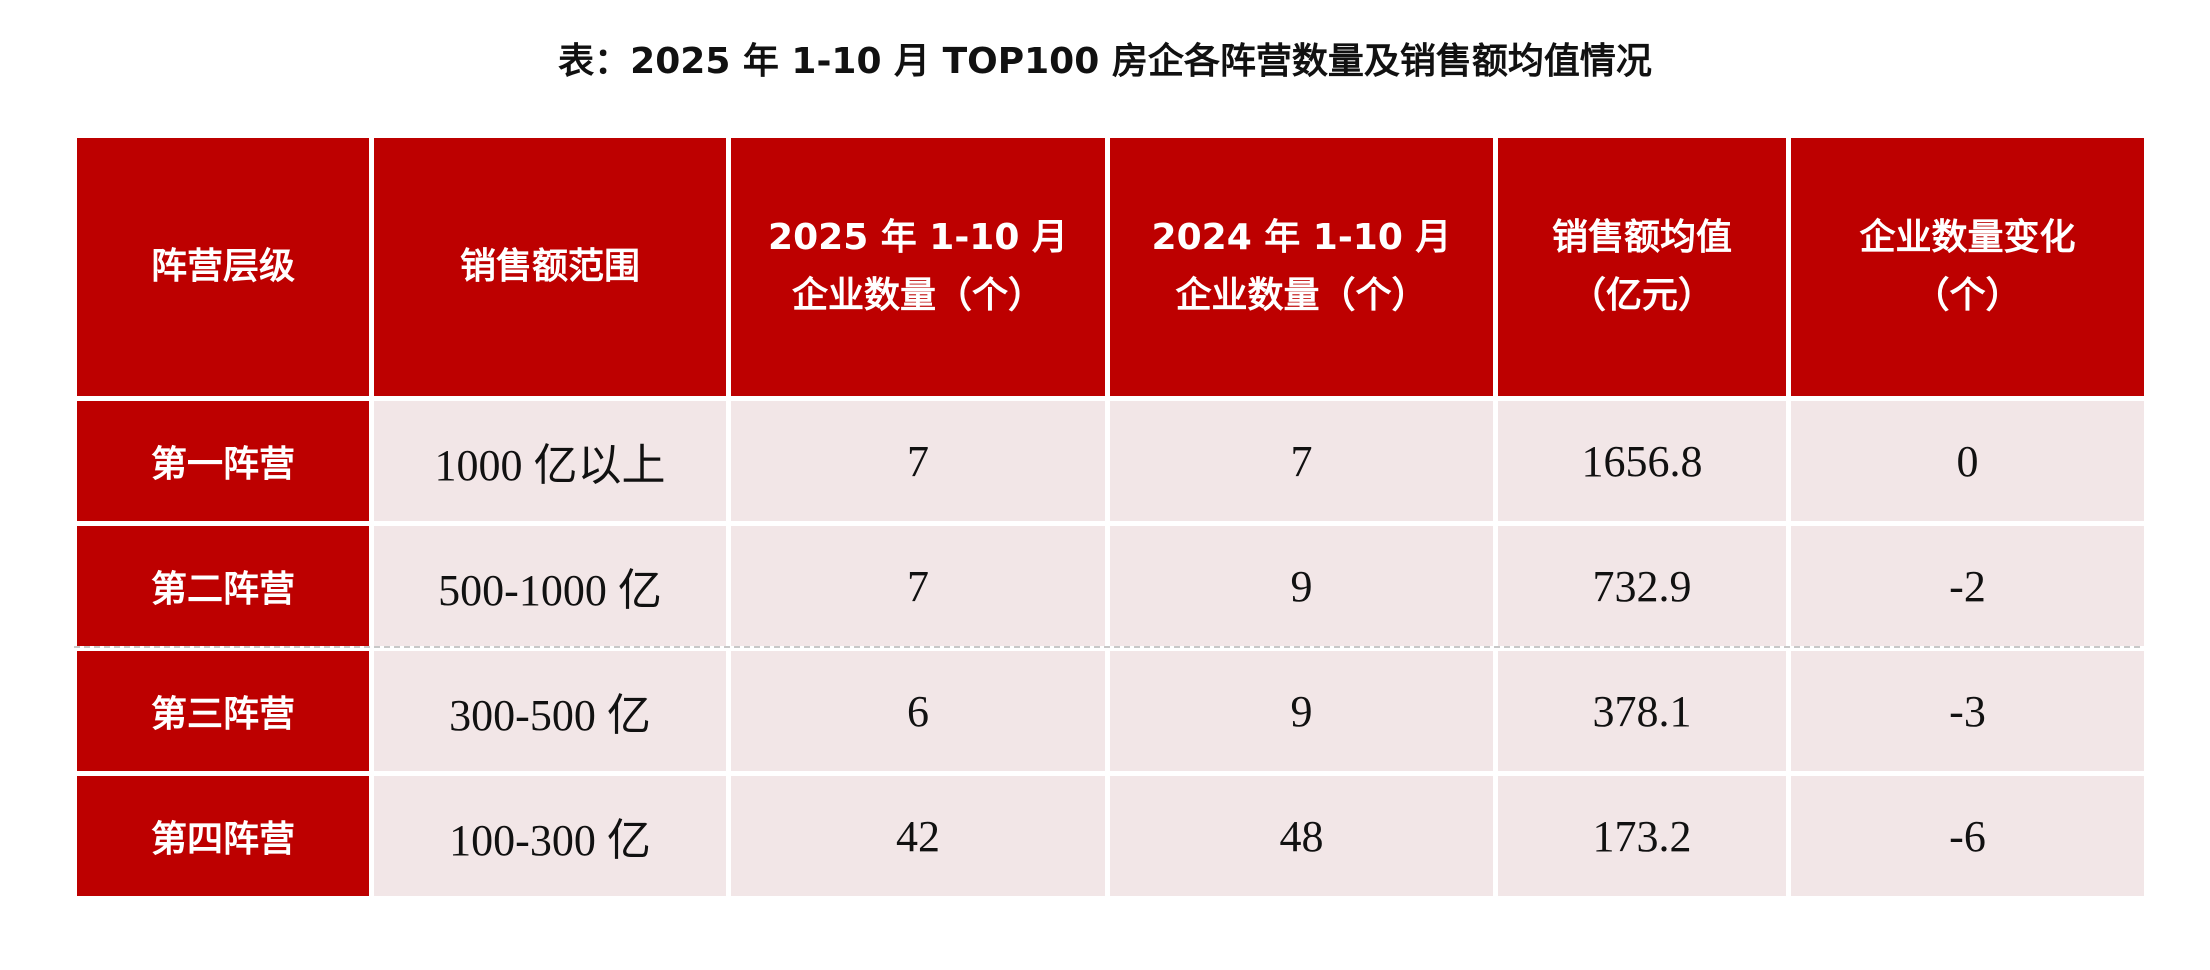 Image resolution: width=2210 pixels, height=970 pixels. What do you see at coordinates (1642, 461) in the screenshot?
I see `avg-sales-cell: 1656.8` at bounding box center [1642, 461].